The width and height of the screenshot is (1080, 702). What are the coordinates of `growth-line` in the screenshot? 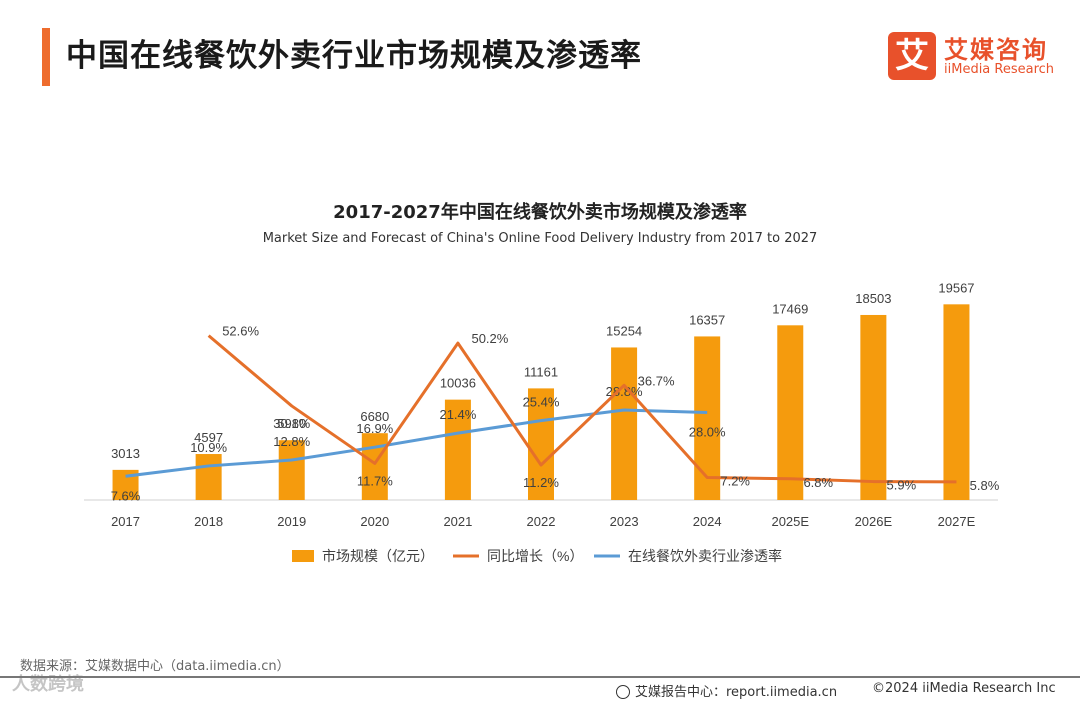 It's located at (582, 409).